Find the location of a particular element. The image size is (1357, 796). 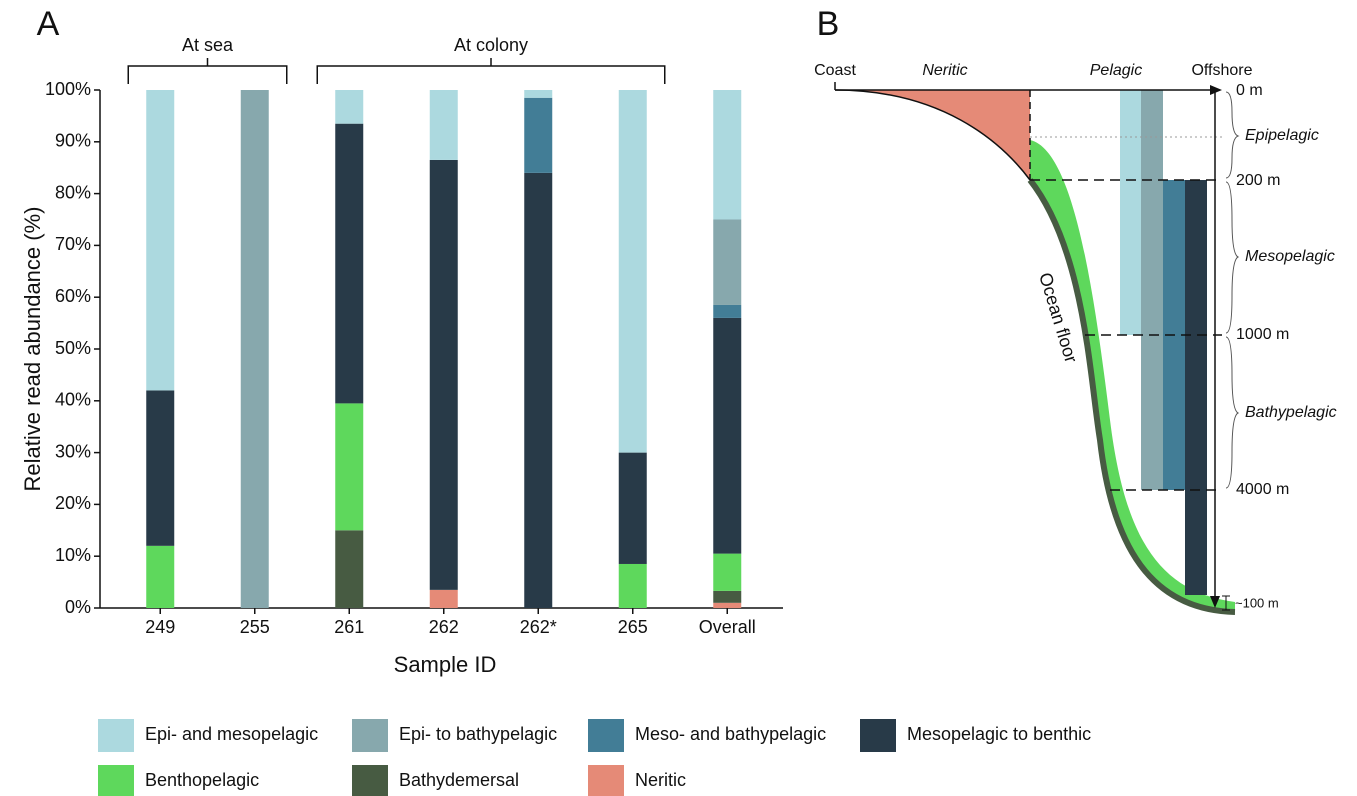

y-tick-label: 20% is located at coordinates (73, 503).